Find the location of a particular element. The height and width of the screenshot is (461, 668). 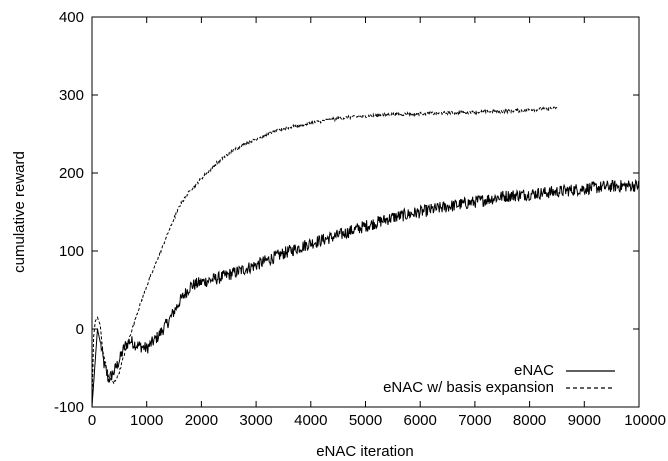

x-tick-label: 3000 is located at coordinates (255, 420).